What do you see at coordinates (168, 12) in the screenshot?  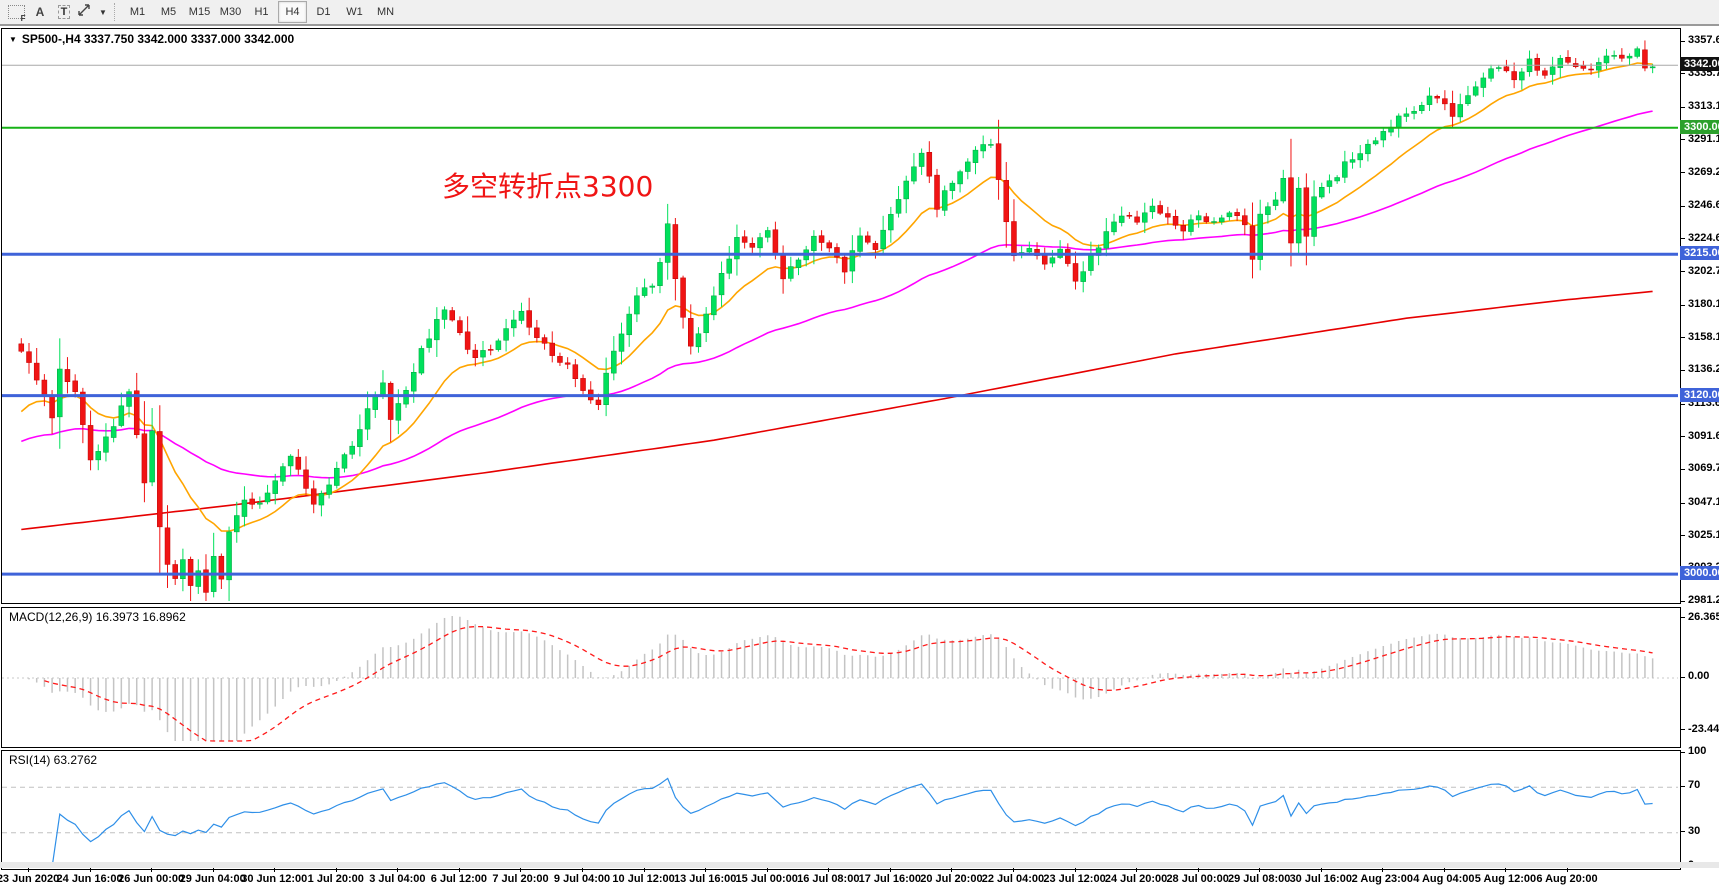 I see `timeframe-button-m5: M5` at bounding box center [168, 12].